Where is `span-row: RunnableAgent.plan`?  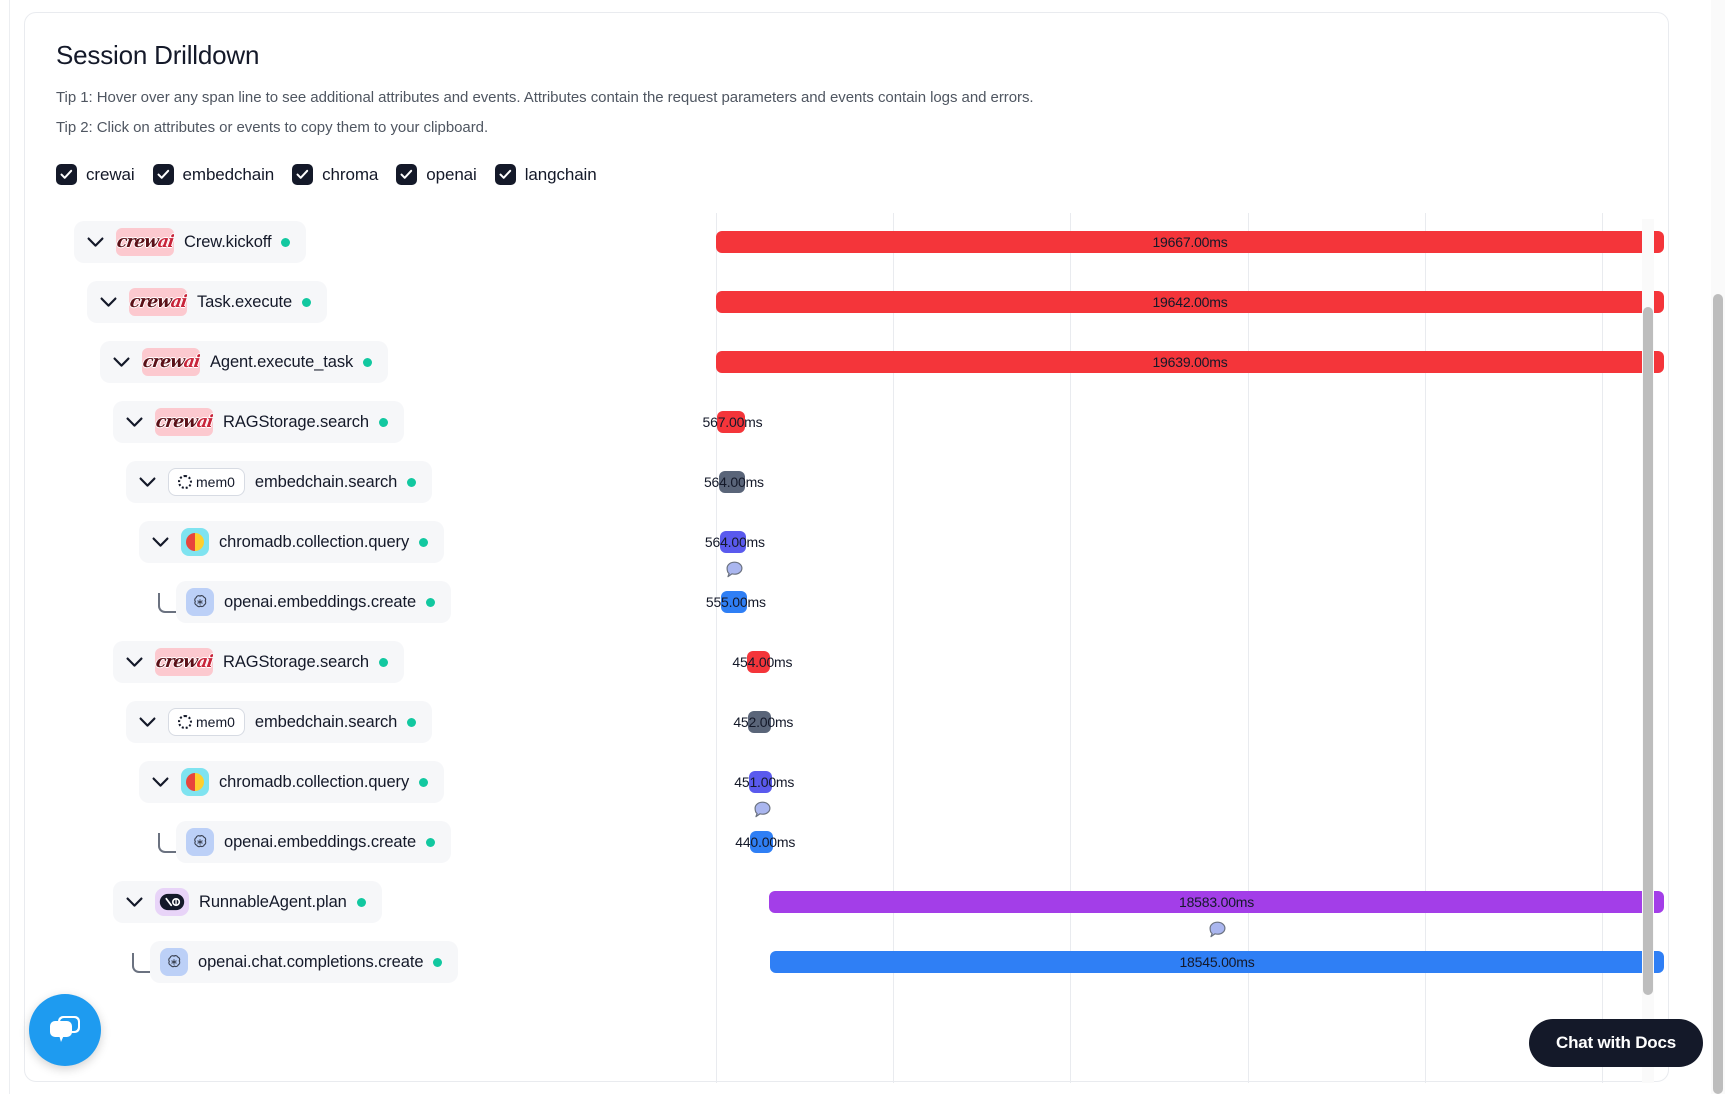 span-row: RunnableAgent.plan is located at coordinates (386, 903).